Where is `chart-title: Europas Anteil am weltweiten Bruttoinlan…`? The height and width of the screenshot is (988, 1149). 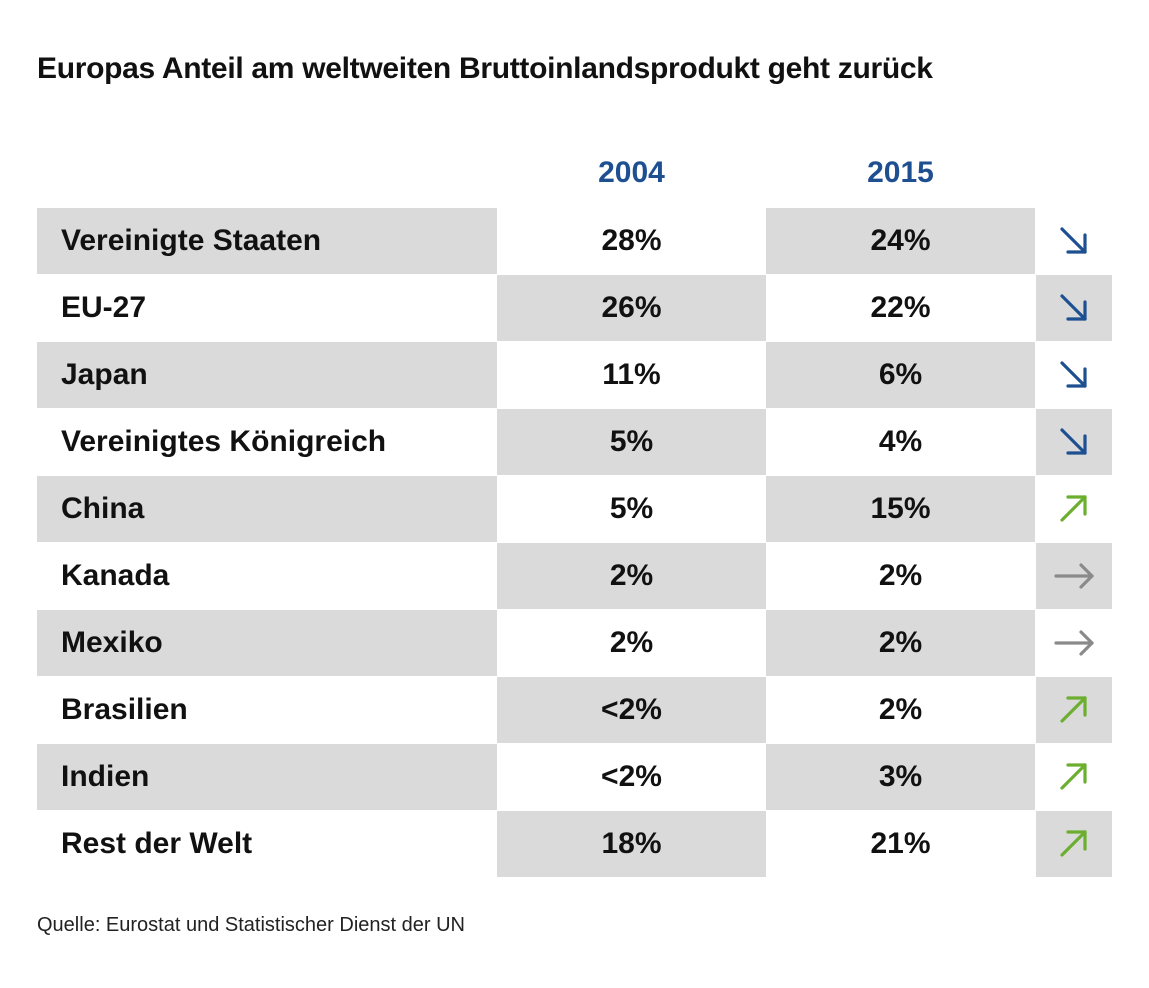
chart-title: Europas Anteil am weltweiten Bruttoinlan… is located at coordinates (485, 68).